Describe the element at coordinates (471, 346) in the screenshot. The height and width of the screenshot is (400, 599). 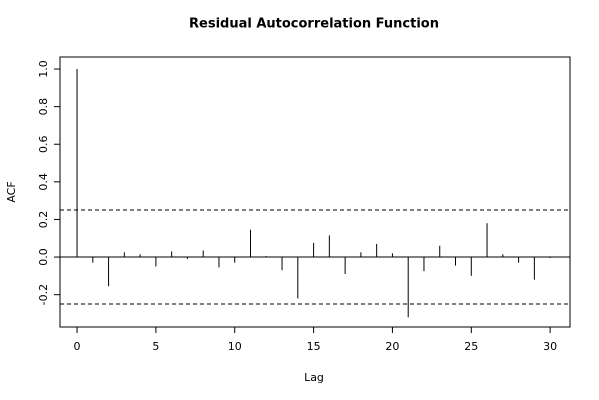
I see `x-tick-label: 25` at that location.